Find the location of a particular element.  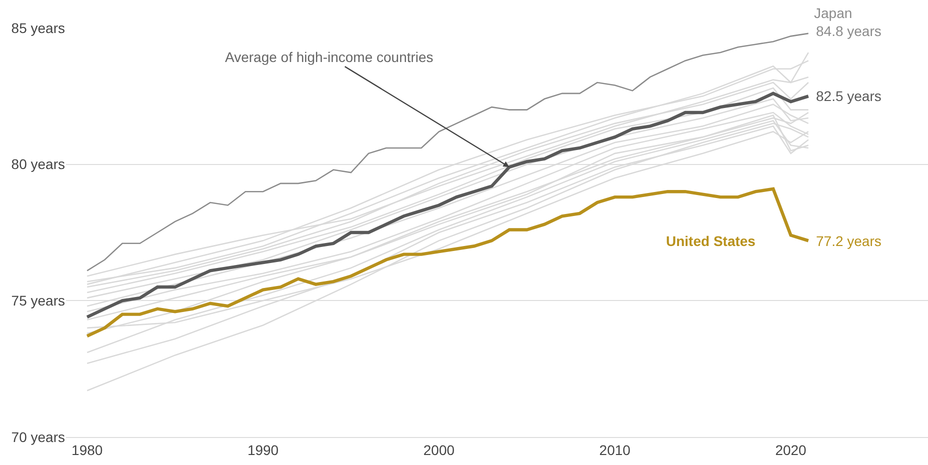

x-tick-label: 2000 is located at coordinates (439, 450).